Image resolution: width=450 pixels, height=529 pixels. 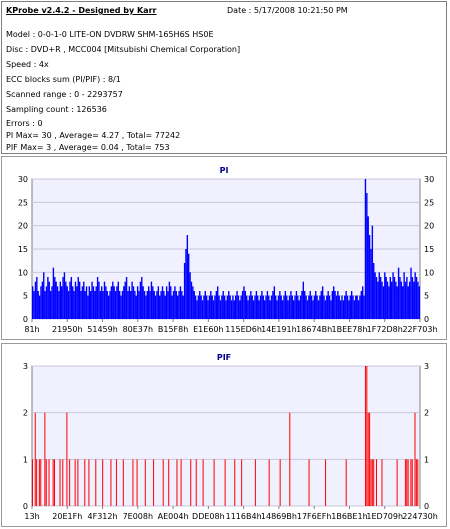 I want to click on pif-xtick-label: 17F6EFh, so click(x=314, y=516).